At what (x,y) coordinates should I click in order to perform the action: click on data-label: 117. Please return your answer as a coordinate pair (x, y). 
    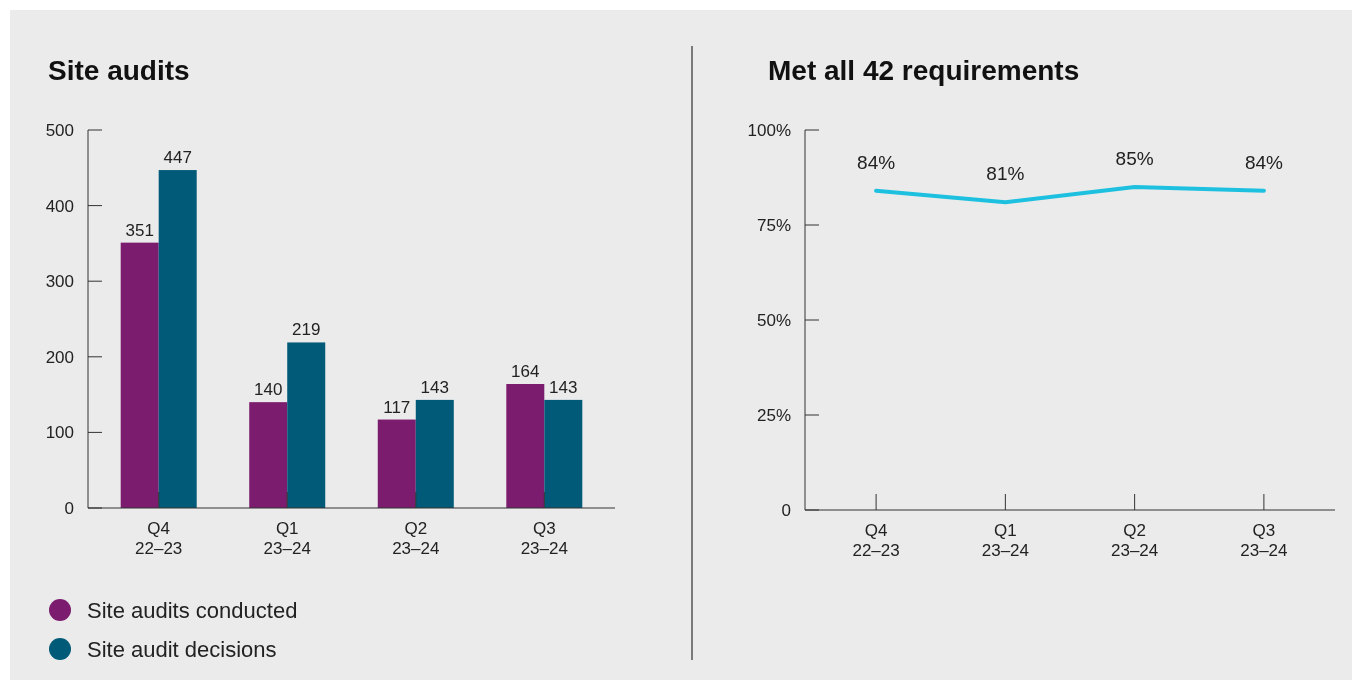
    Looking at the image, I should click on (397, 407).